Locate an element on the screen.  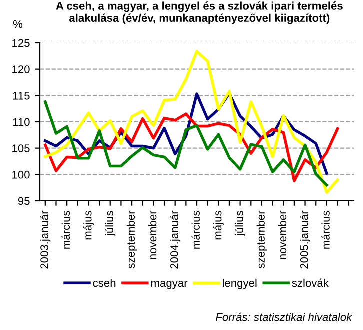
legend-label: cseh is located at coordinates (104, 283).